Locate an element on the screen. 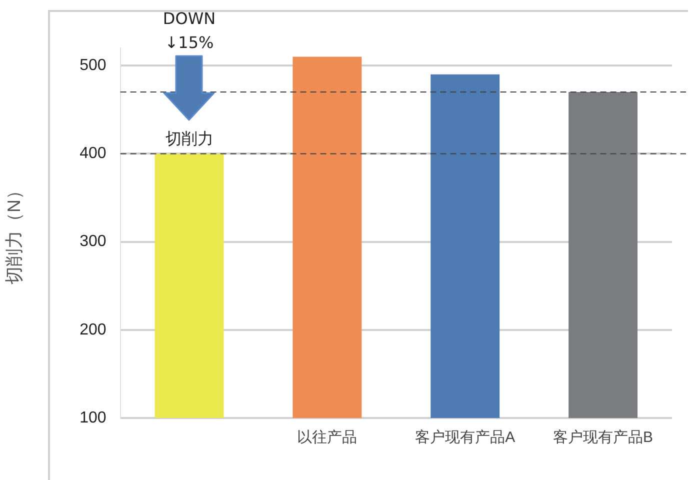  x-tick-label: 客户现有产品A is located at coordinates (465, 437).